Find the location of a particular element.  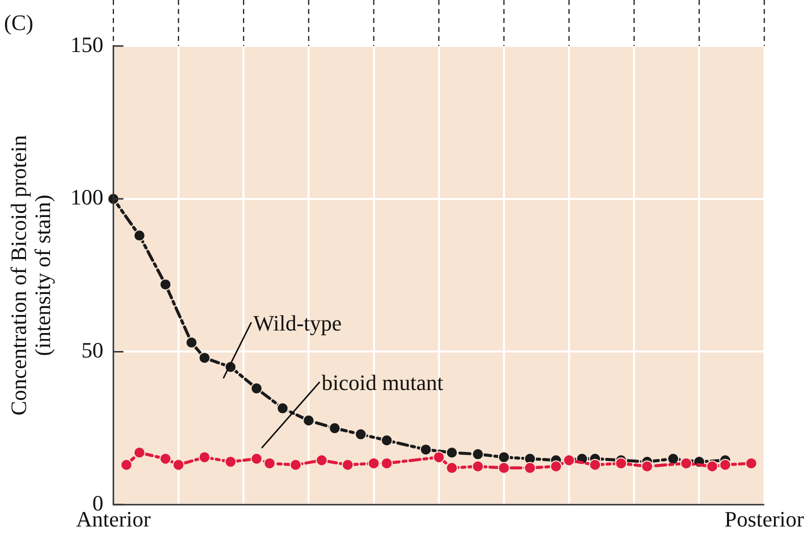

annotation: bicoid mutant is located at coordinates (383, 382).